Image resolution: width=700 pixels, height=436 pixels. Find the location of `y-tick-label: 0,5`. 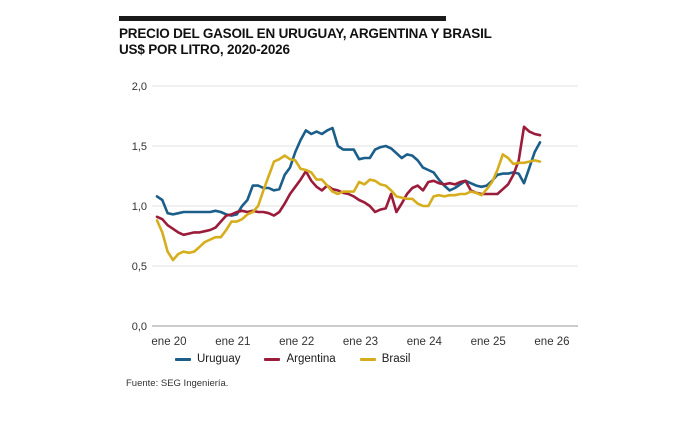

y-tick-label: 0,5 is located at coordinates (139, 267).